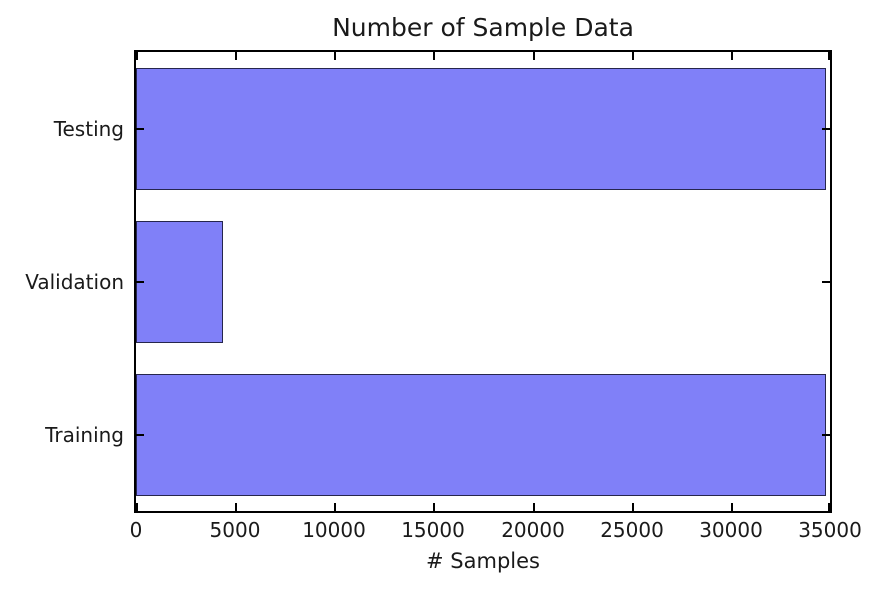 The image size is (880, 602). I want to click on bar-validation, so click(179, 282).